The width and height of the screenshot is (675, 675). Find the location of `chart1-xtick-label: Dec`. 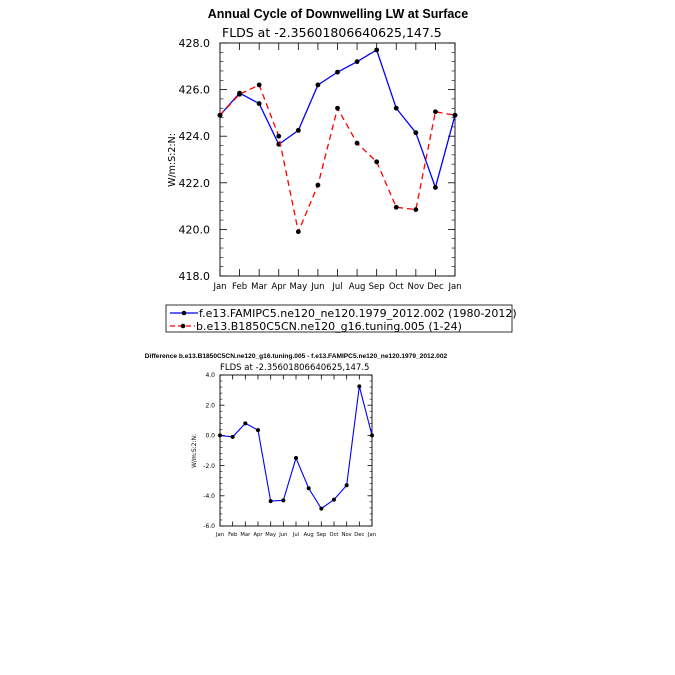

chart1-xtick-label: Dec is located at coordinates (435, 287).